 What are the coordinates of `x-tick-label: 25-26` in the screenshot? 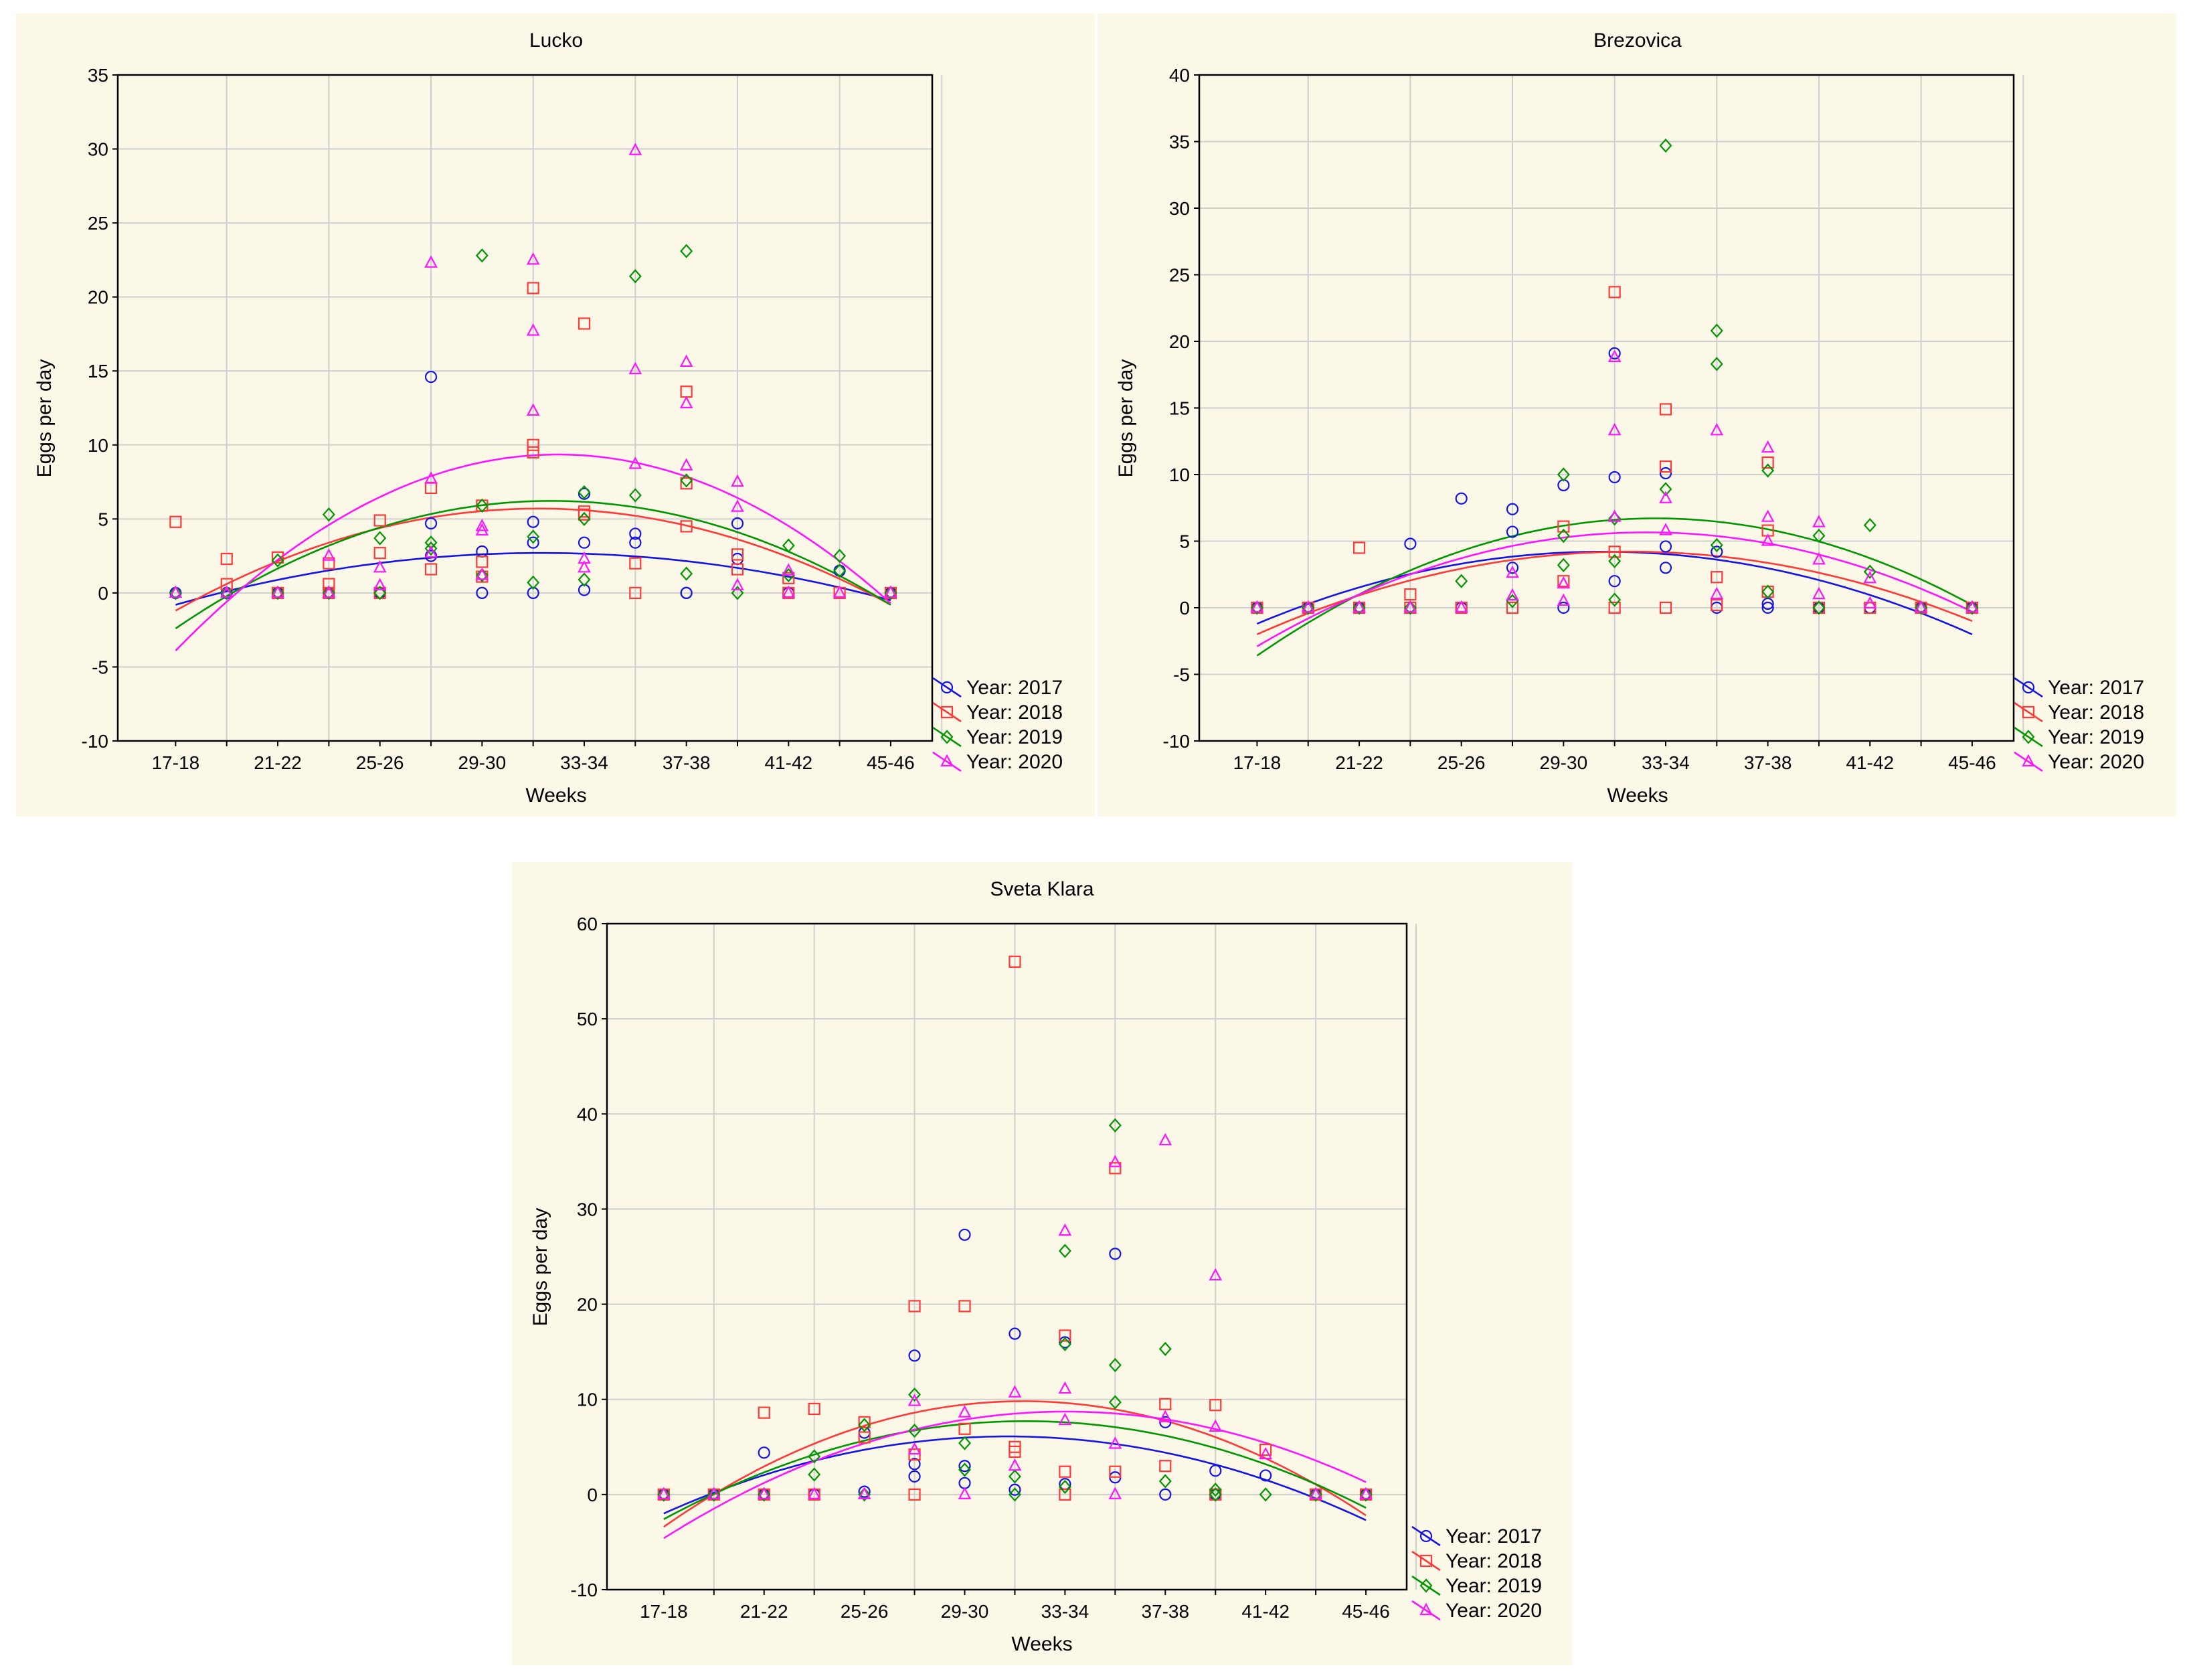 It's located at (1461, 762).